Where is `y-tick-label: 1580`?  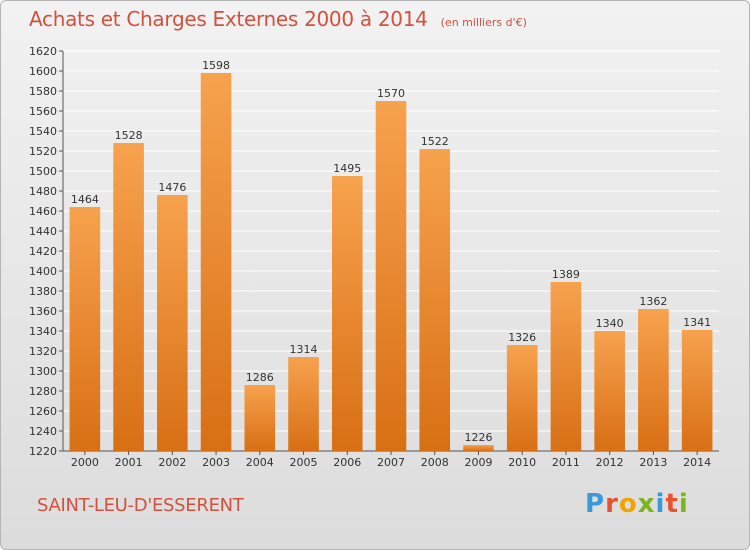 y-tick-label: 1580 is located at coordinates (43, 91).